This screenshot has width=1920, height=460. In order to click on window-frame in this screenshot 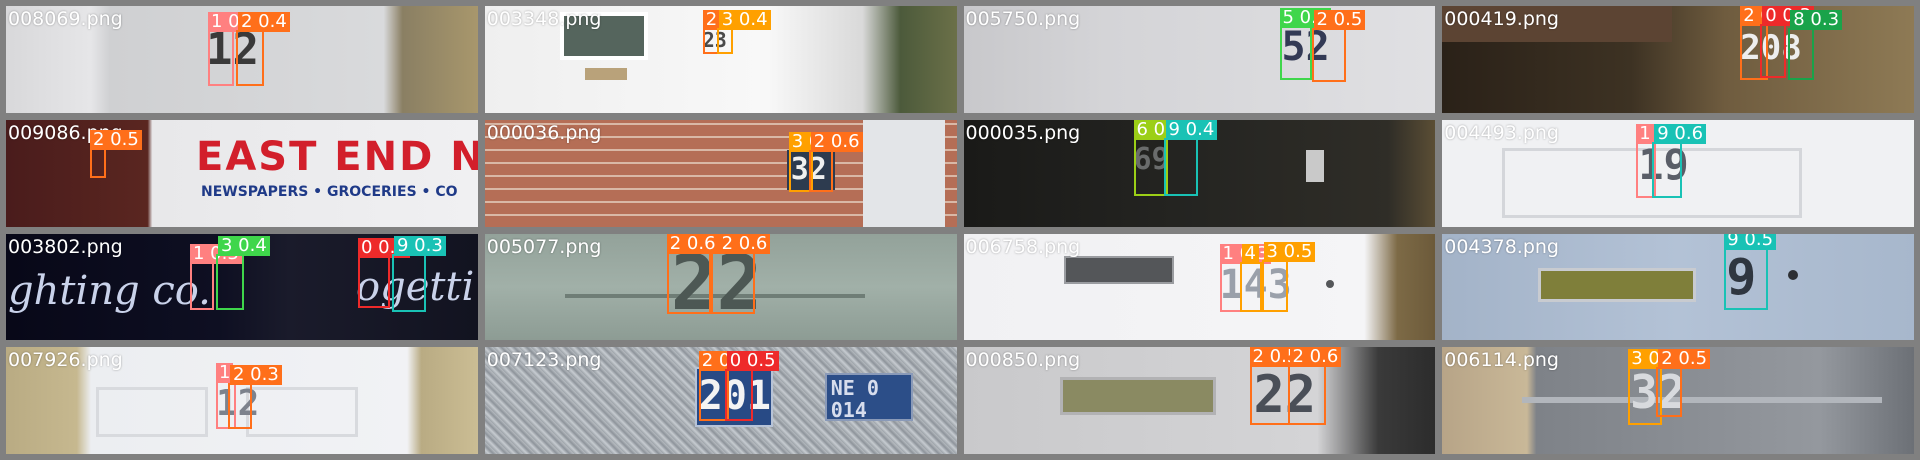, I will do `click(903, 173)`.